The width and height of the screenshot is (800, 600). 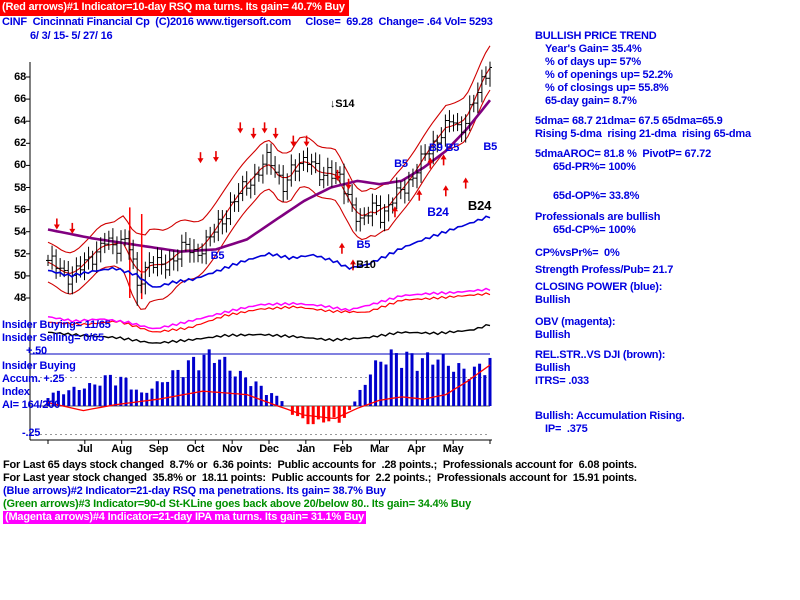 I want to click on price-axis-label: 54, so click(x=20, y=231).